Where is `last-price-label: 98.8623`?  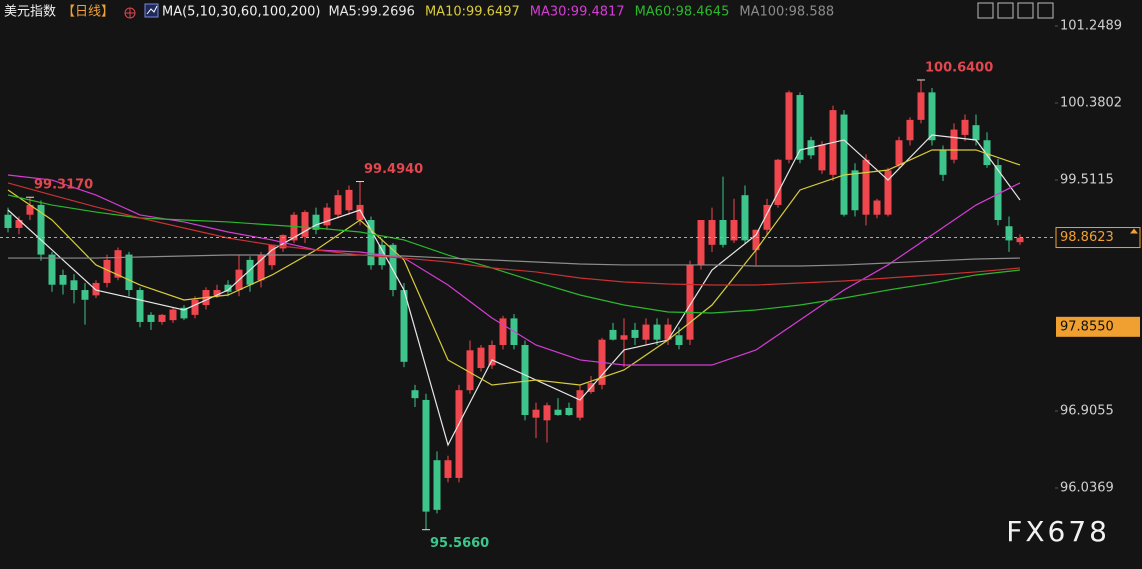 last-price-label: 98.8623 is located at coordinates (1087, 237).